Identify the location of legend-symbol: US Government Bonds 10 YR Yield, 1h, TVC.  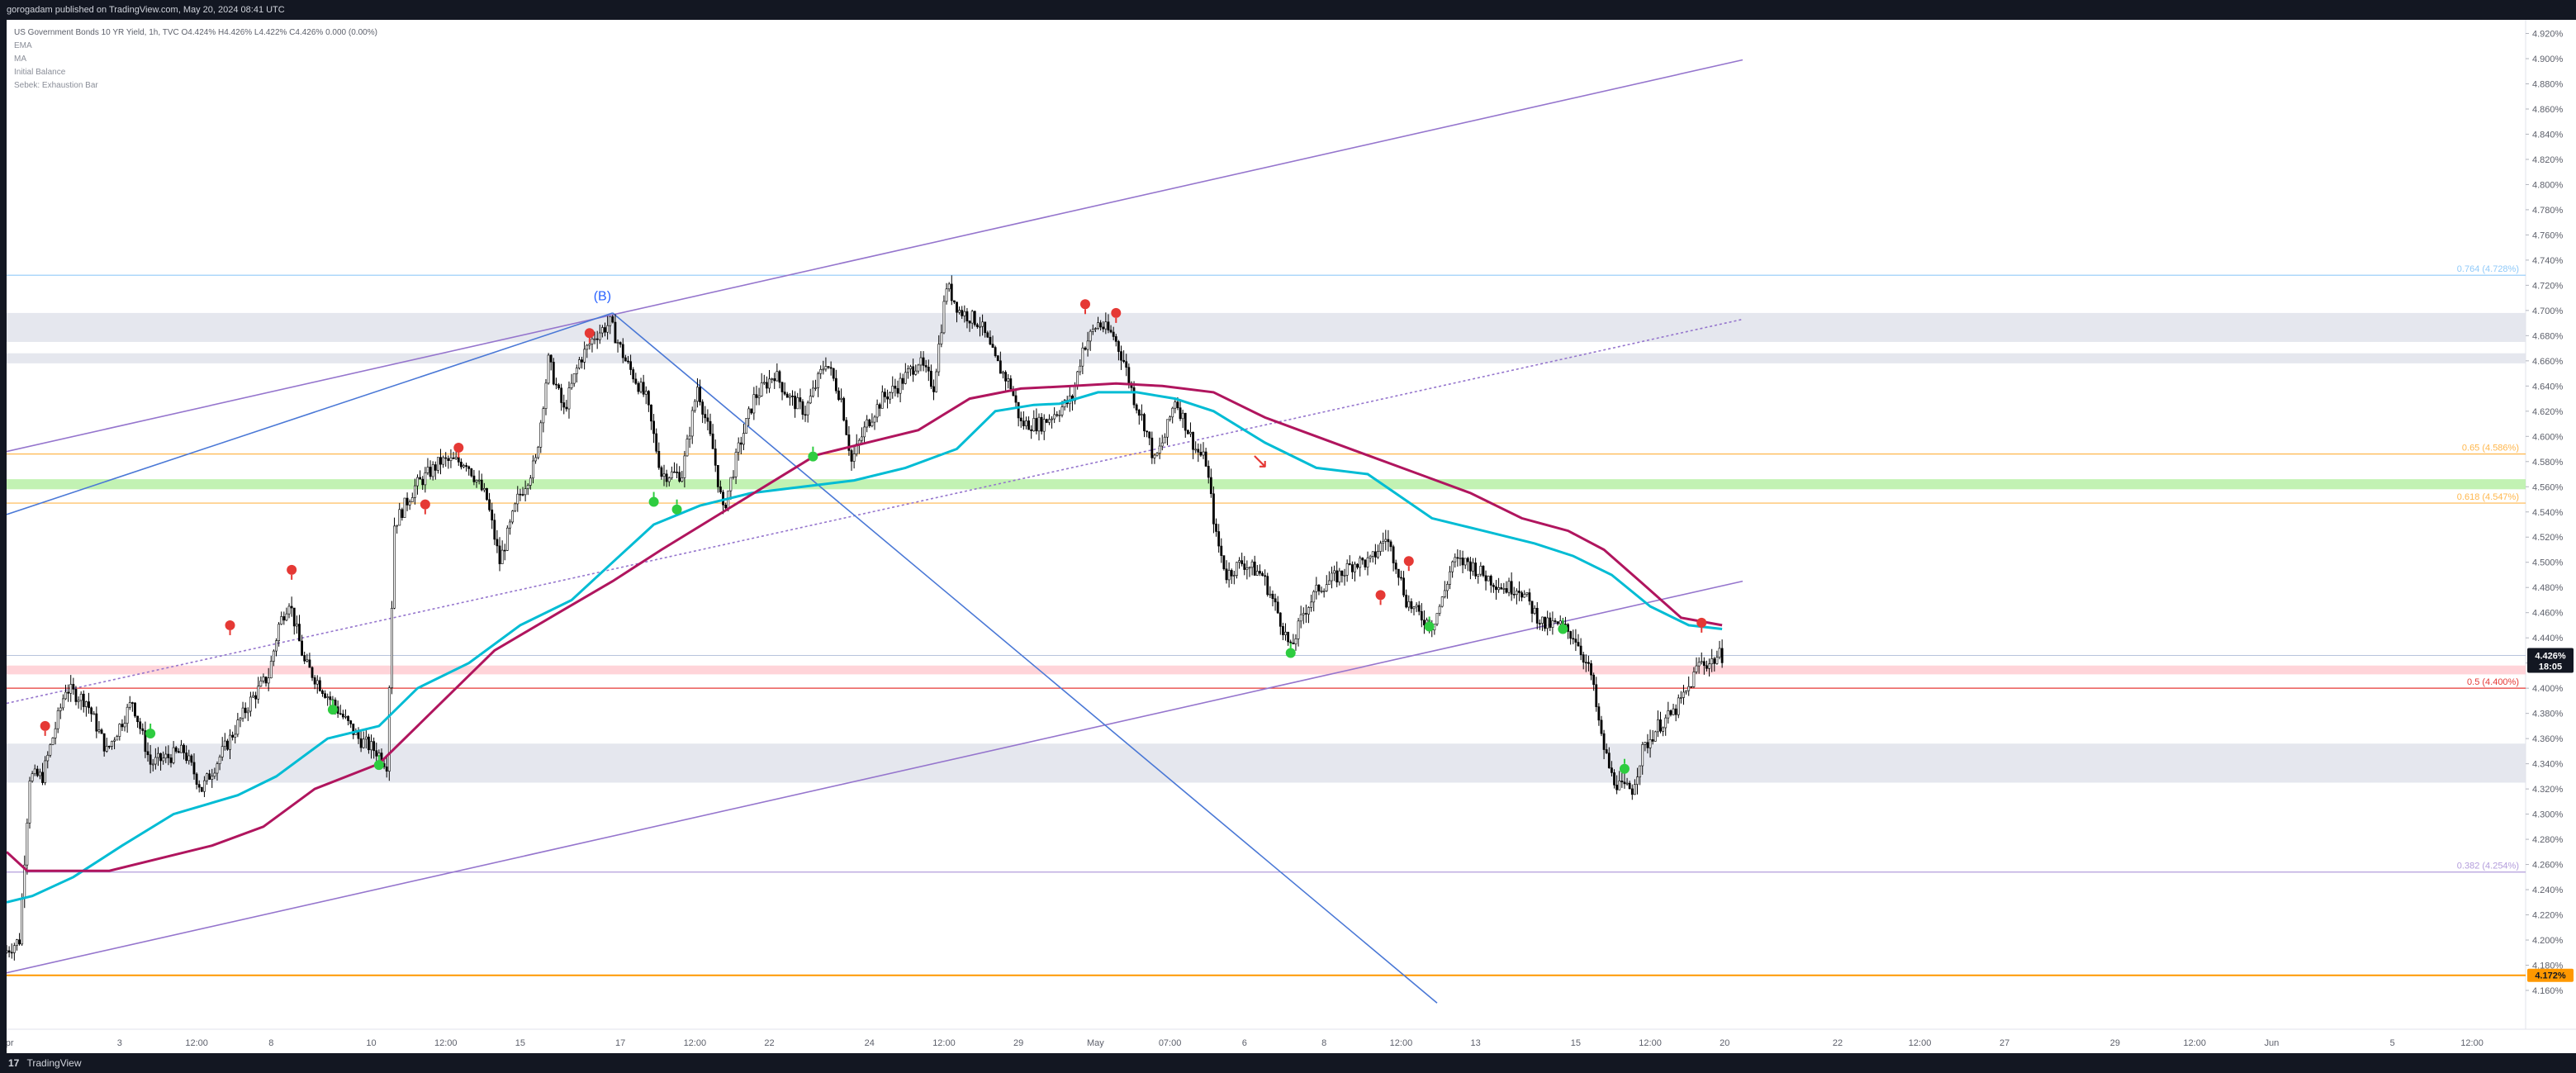
(96, 33).